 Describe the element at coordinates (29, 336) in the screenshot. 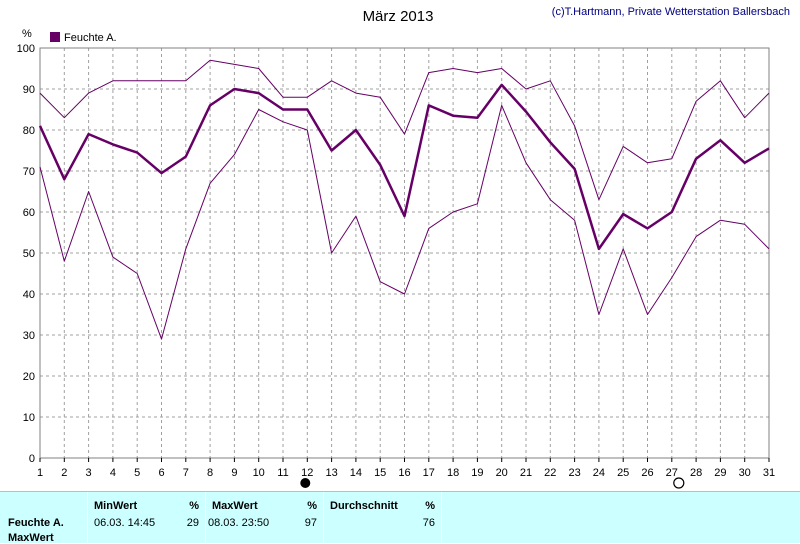

I see `y-tick-label: 30` at that location.